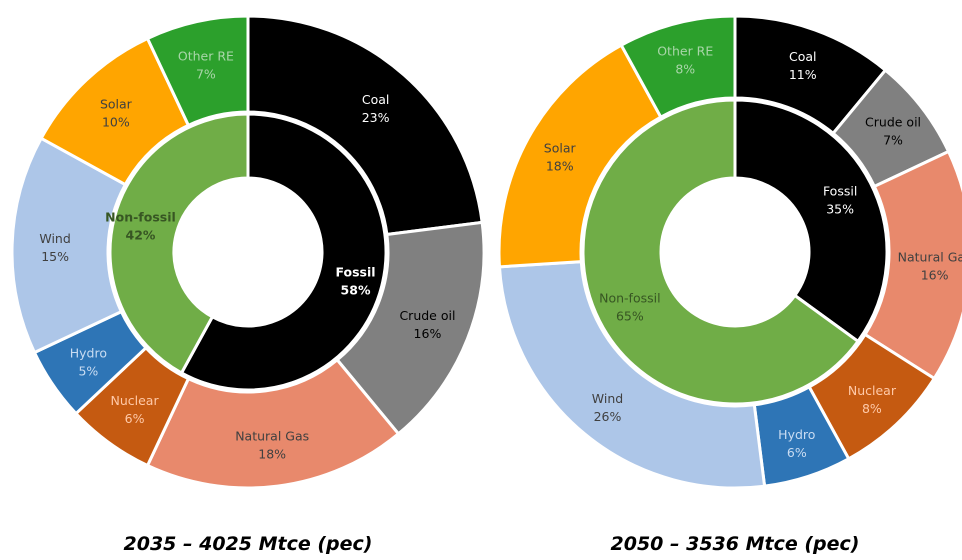  Describe the element at coordinates (206, 74) in the screenshot. I see `outer-value-other-re-2035: 7%` at that location.